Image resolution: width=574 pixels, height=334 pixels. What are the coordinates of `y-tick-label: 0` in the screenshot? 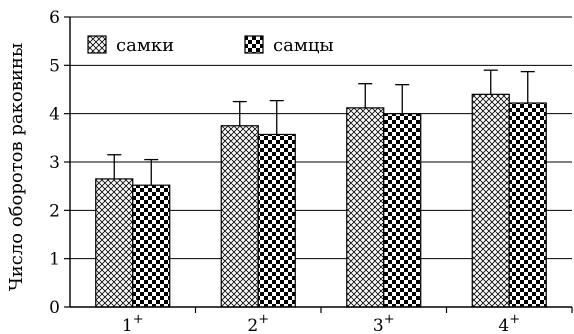 It's located at (54, 308).